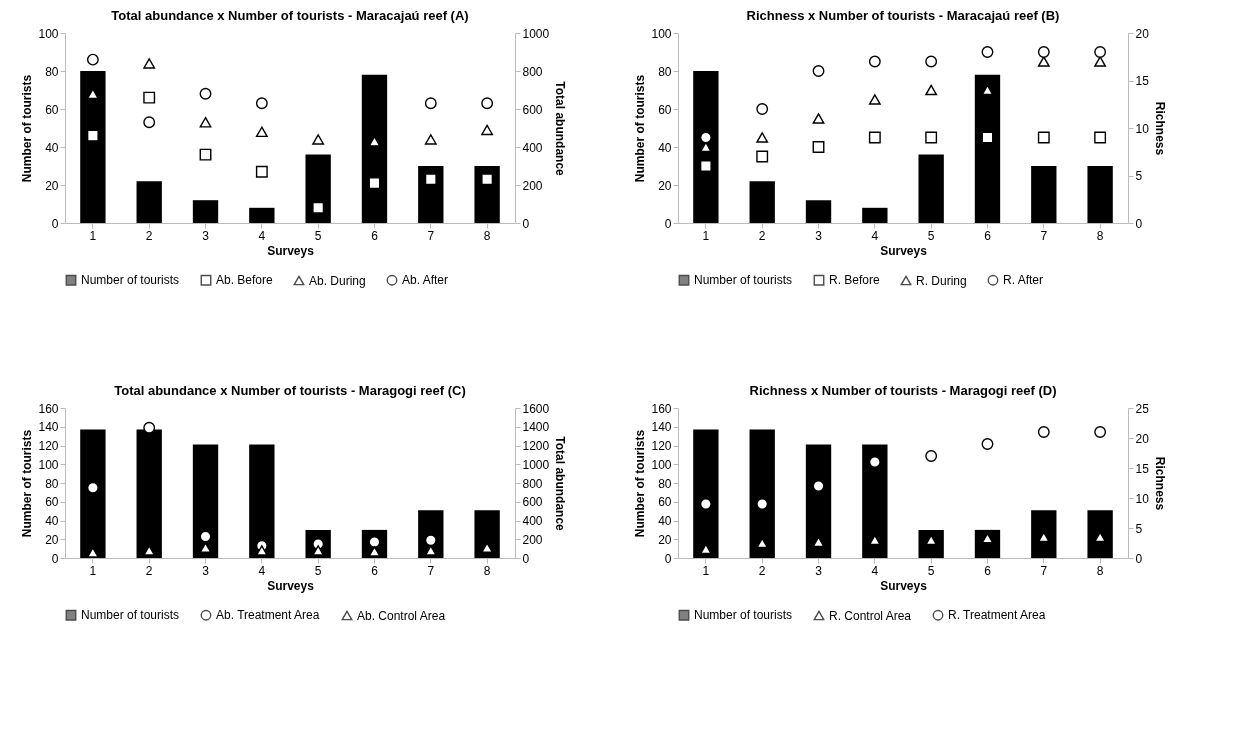  What do you see at coordinates (1023, 280) in the screenshot?
I see `legend-label: R. After` at bounding box center [1023, 280].